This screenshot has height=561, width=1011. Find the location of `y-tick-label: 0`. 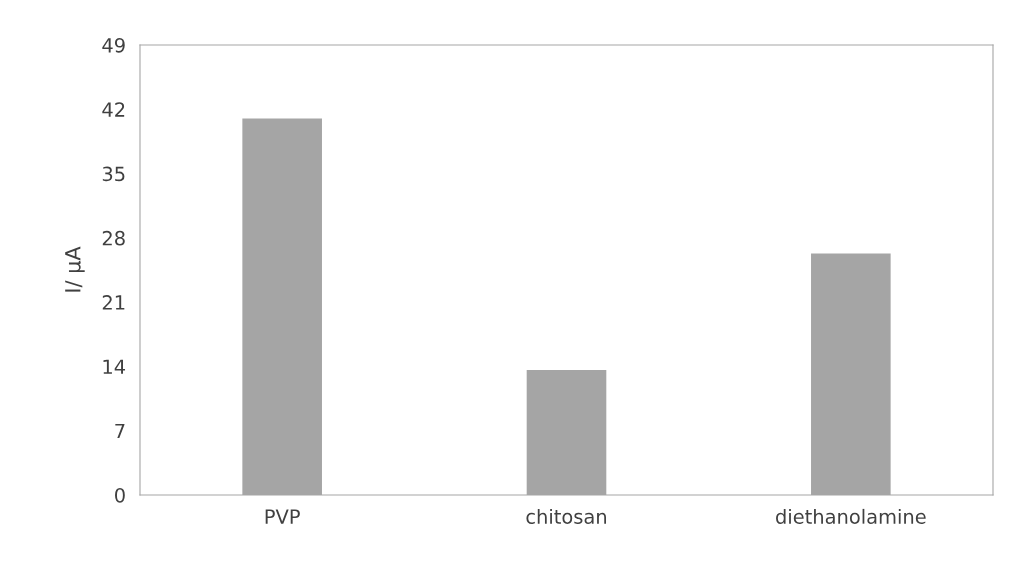

y-tick-label: 0 is located at coordinates (120, 495).